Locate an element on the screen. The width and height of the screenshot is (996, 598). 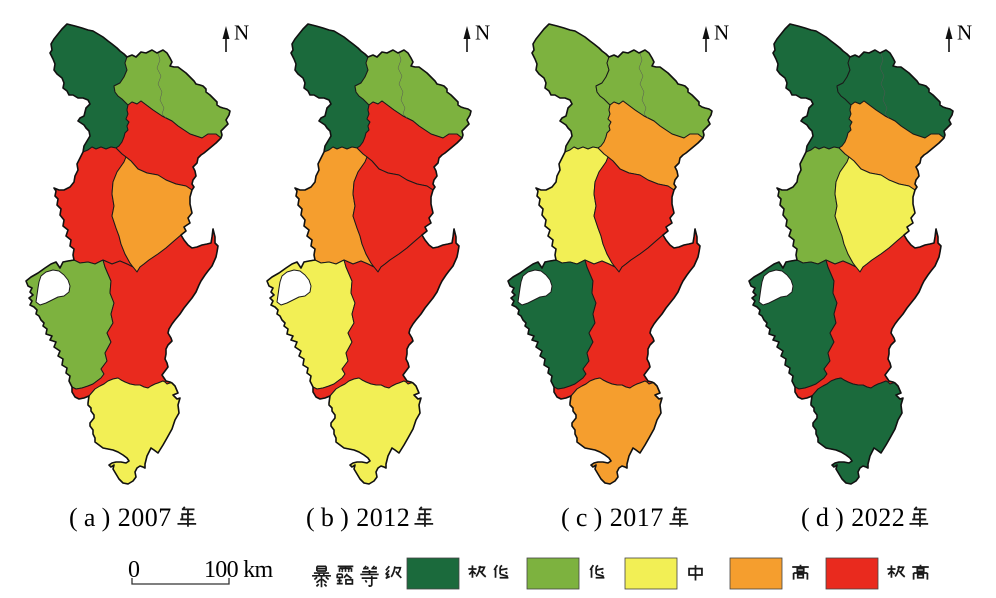
svg-text: ( a ) 2007 is located at coordinates (120, 517).